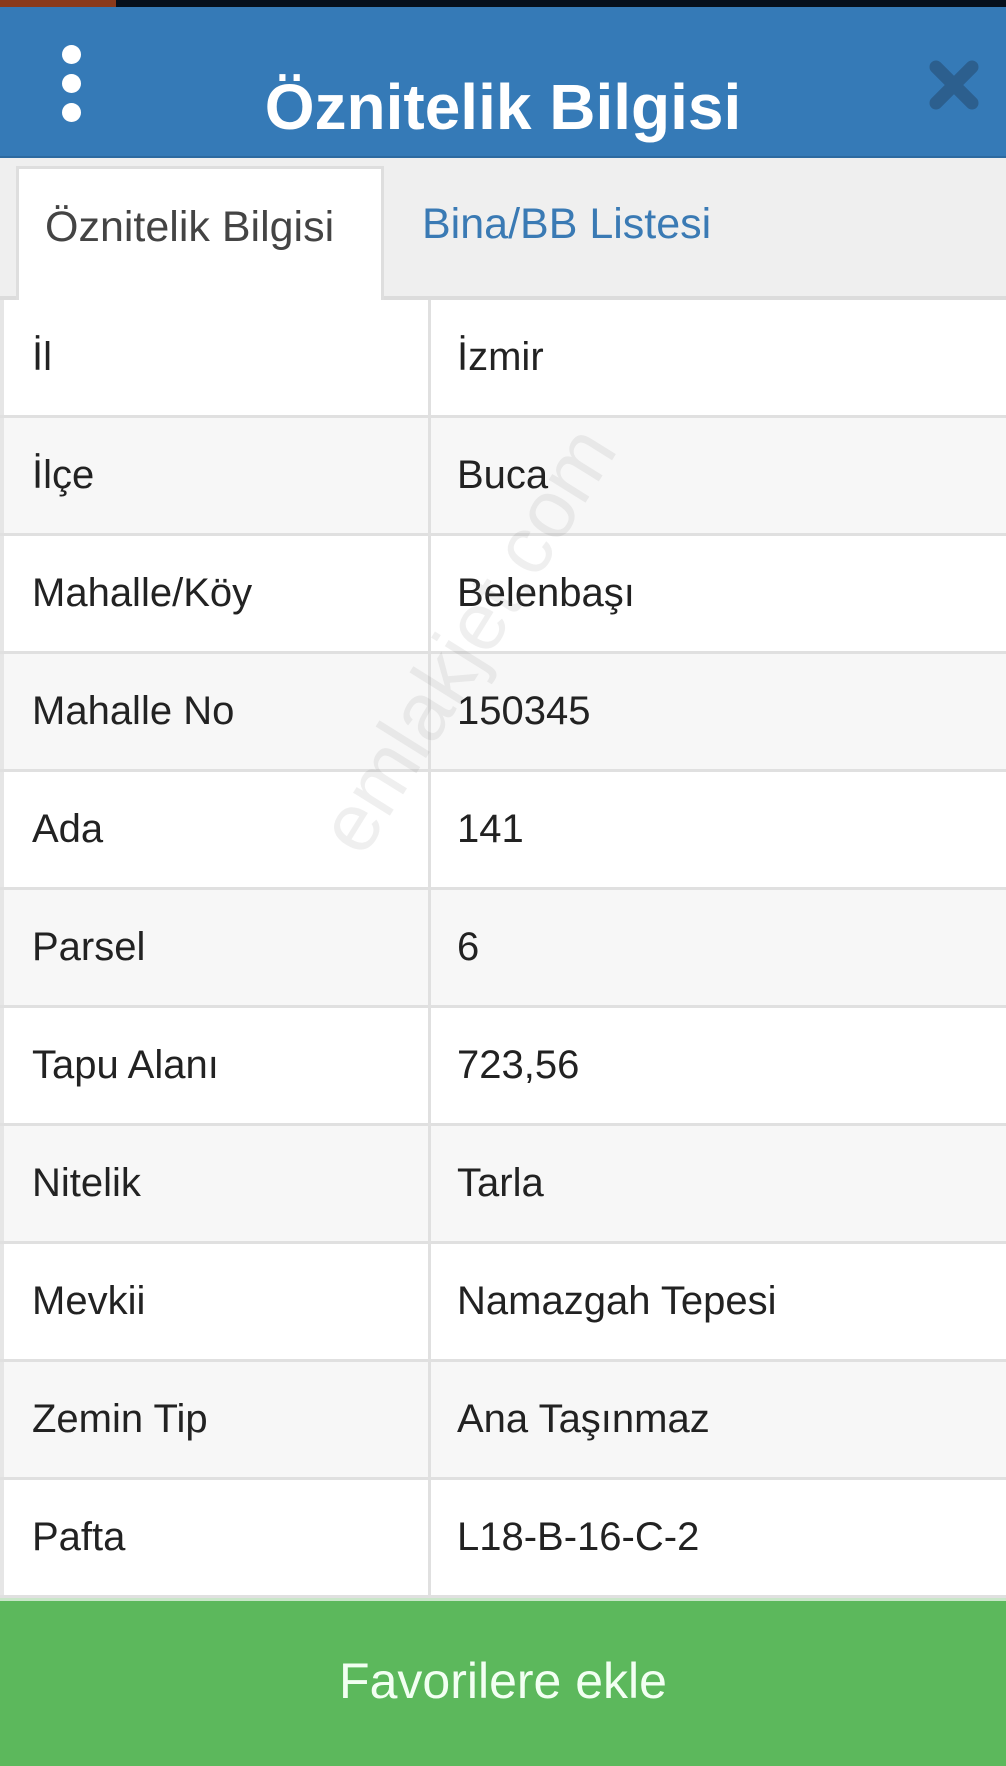 The height and width of the screenshot is (1766, 1006). Describe the element at coordinates (215, 1301) in the screenshot. I see `attribute-key: Mevkii` at that location.